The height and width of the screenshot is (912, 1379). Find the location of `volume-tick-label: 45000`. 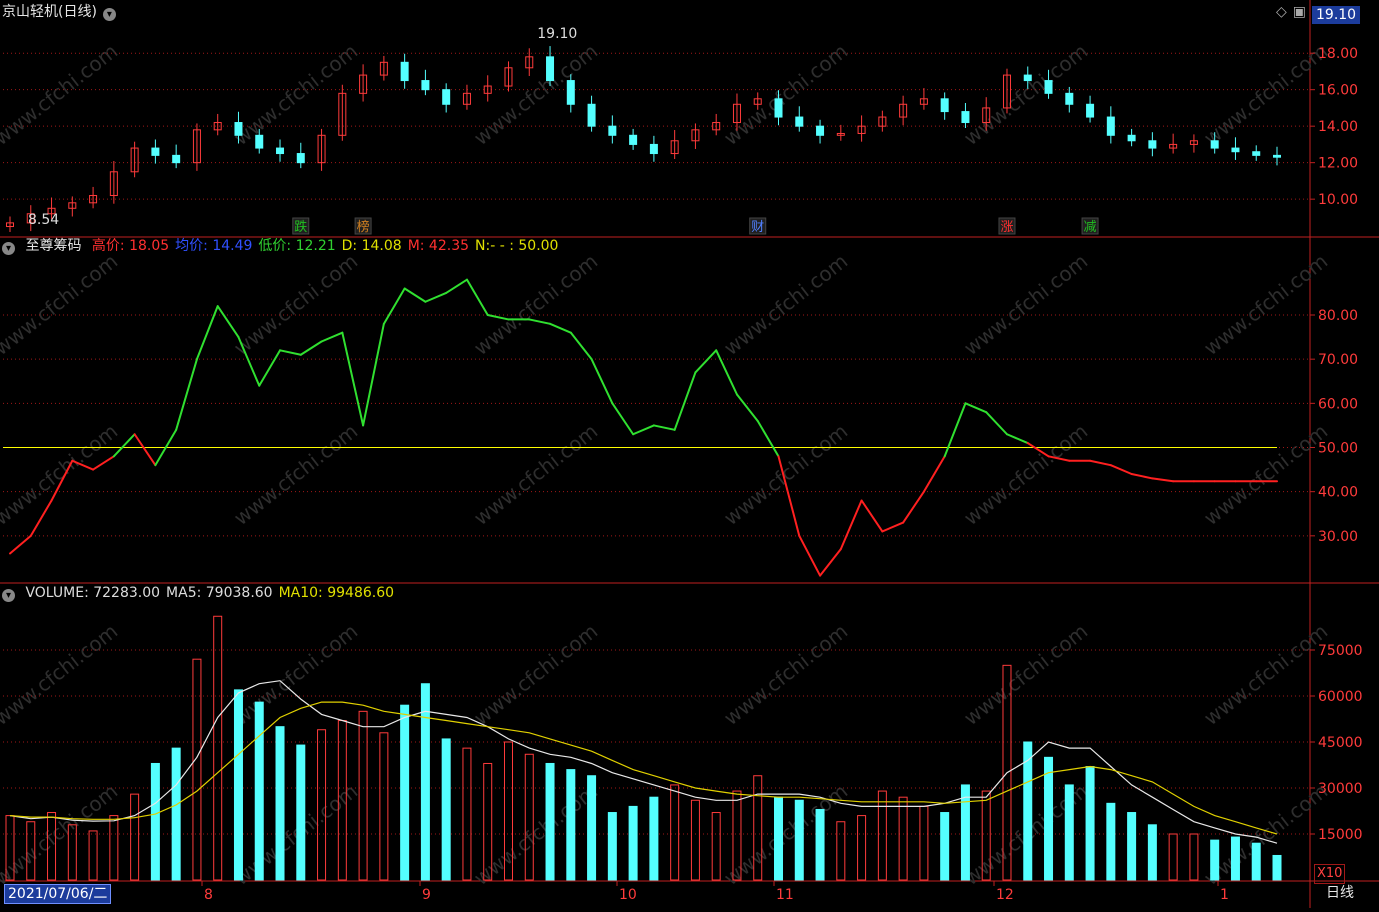

volume-tick-label: 45000 is located at coordinates (1340, 743).